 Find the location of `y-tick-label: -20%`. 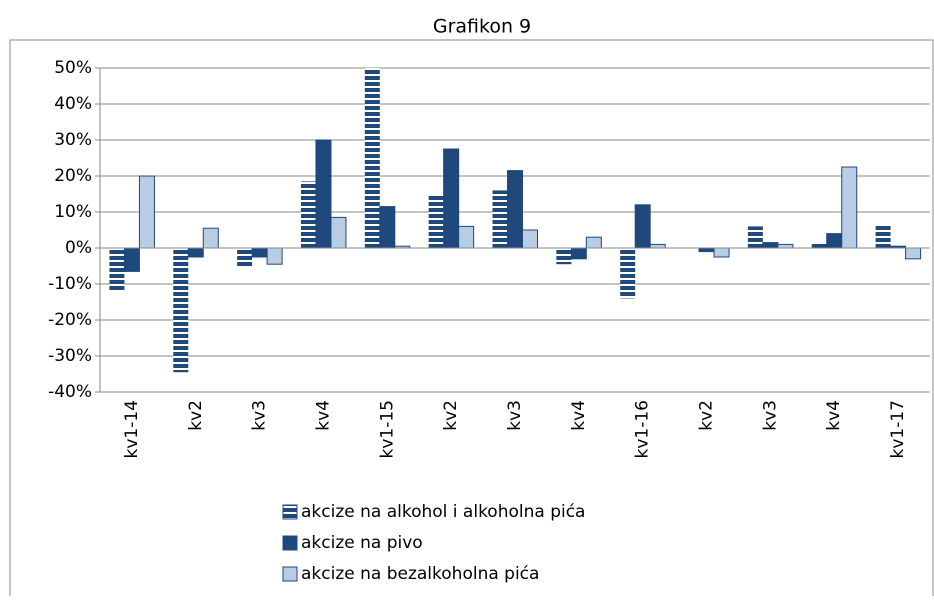

y-tick-label: -20% is located at coordinates (70, 320).